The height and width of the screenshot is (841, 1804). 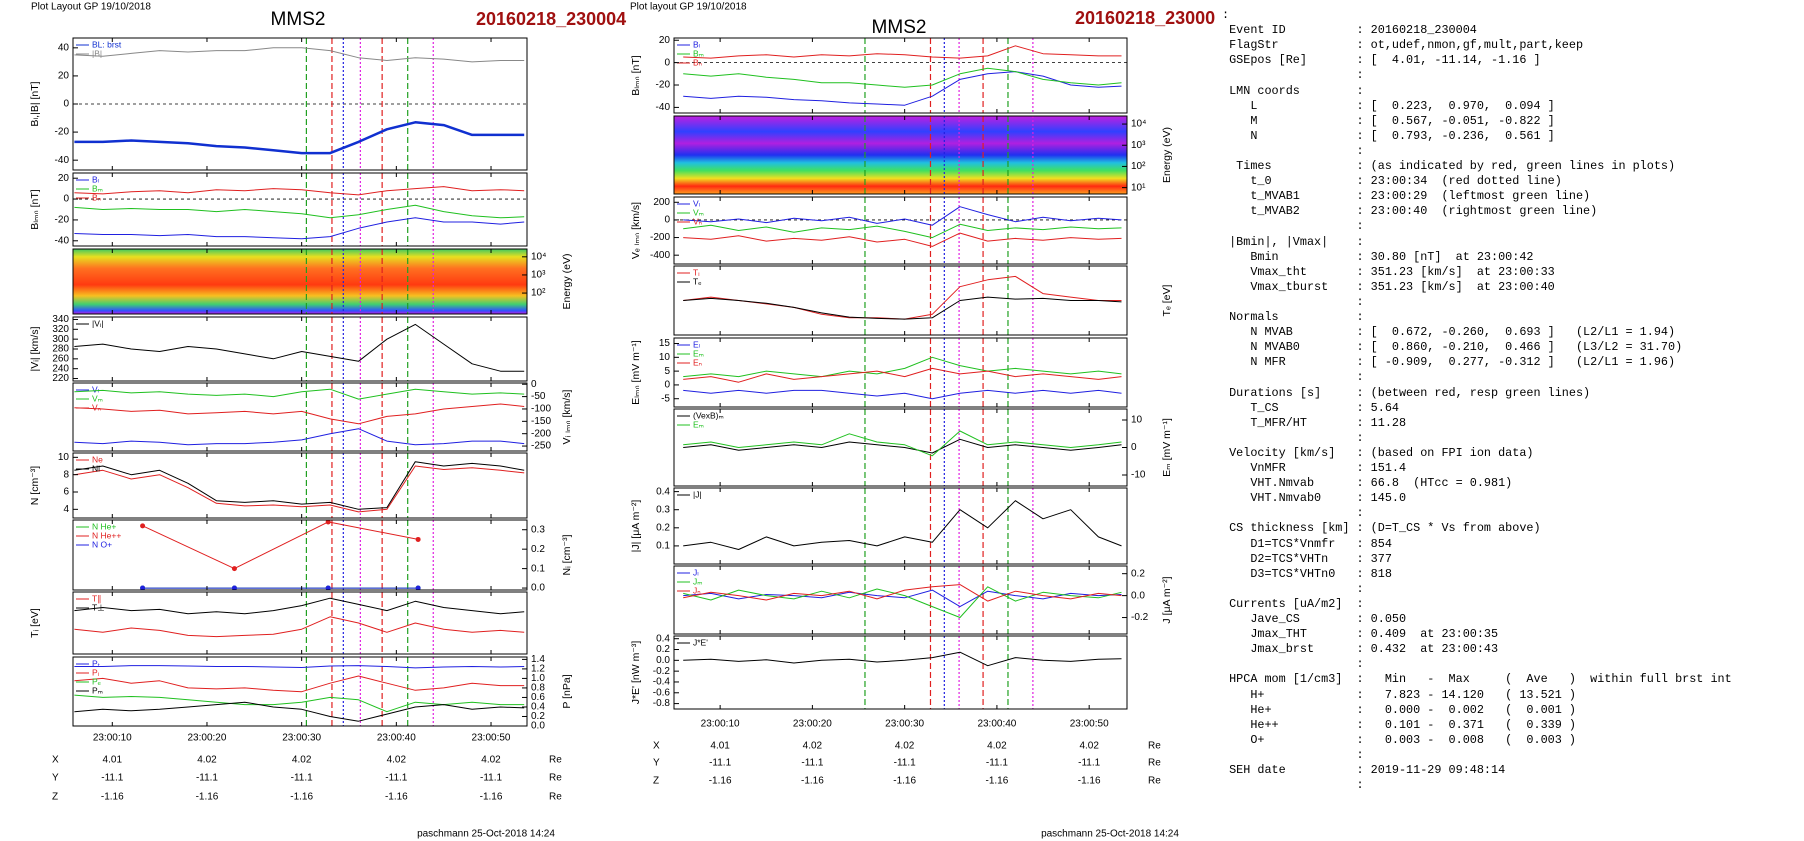 I want to click on legend-label: N He+, so click(x=104, y=526).